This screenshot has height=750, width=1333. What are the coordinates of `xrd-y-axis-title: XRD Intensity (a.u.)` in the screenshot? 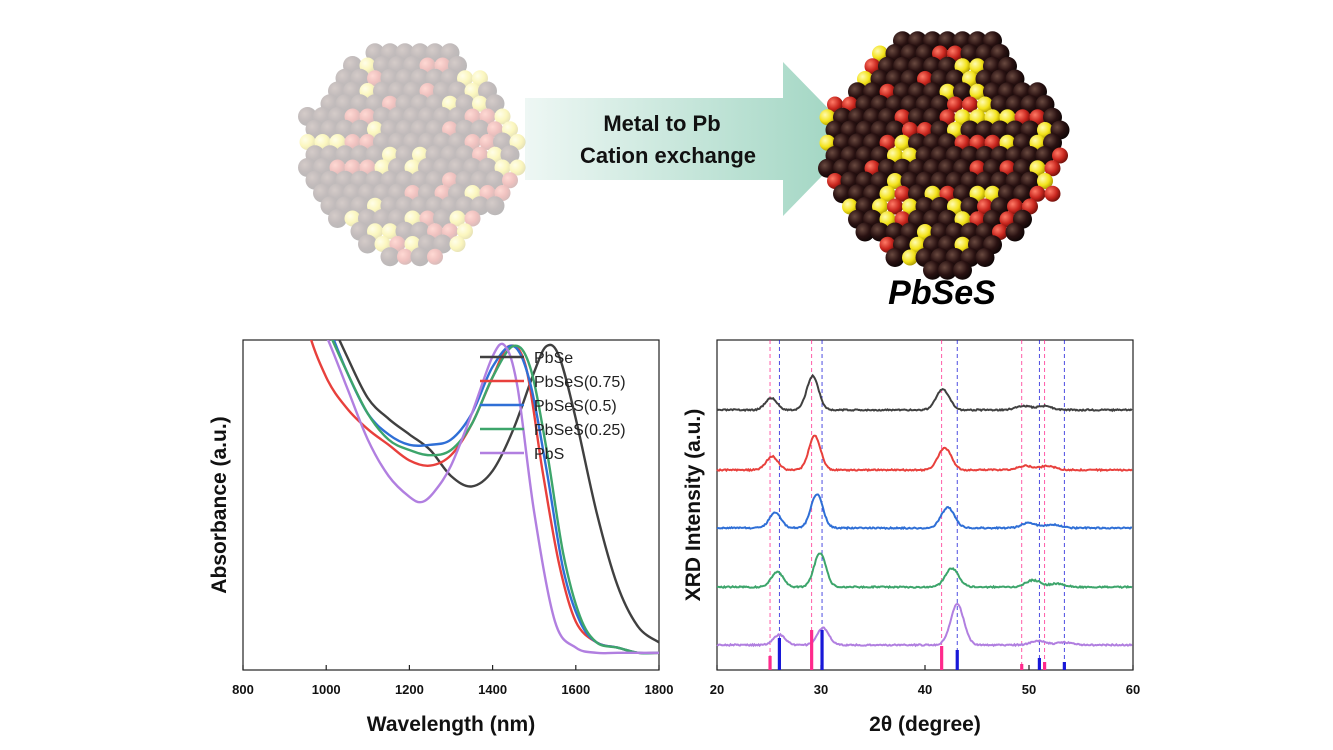 It's located at (693, 505).